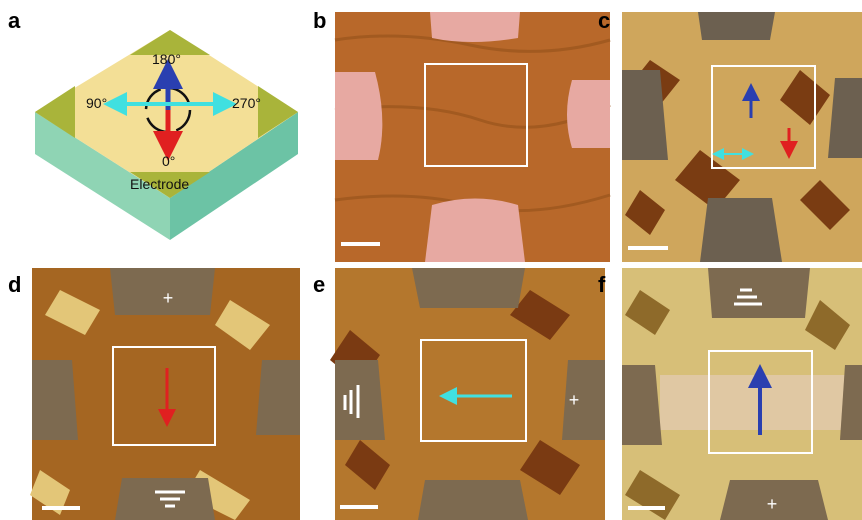  Describe the element at coordinates (168, 161) in the screenshot. I see `angle-label: 0°` at that location.